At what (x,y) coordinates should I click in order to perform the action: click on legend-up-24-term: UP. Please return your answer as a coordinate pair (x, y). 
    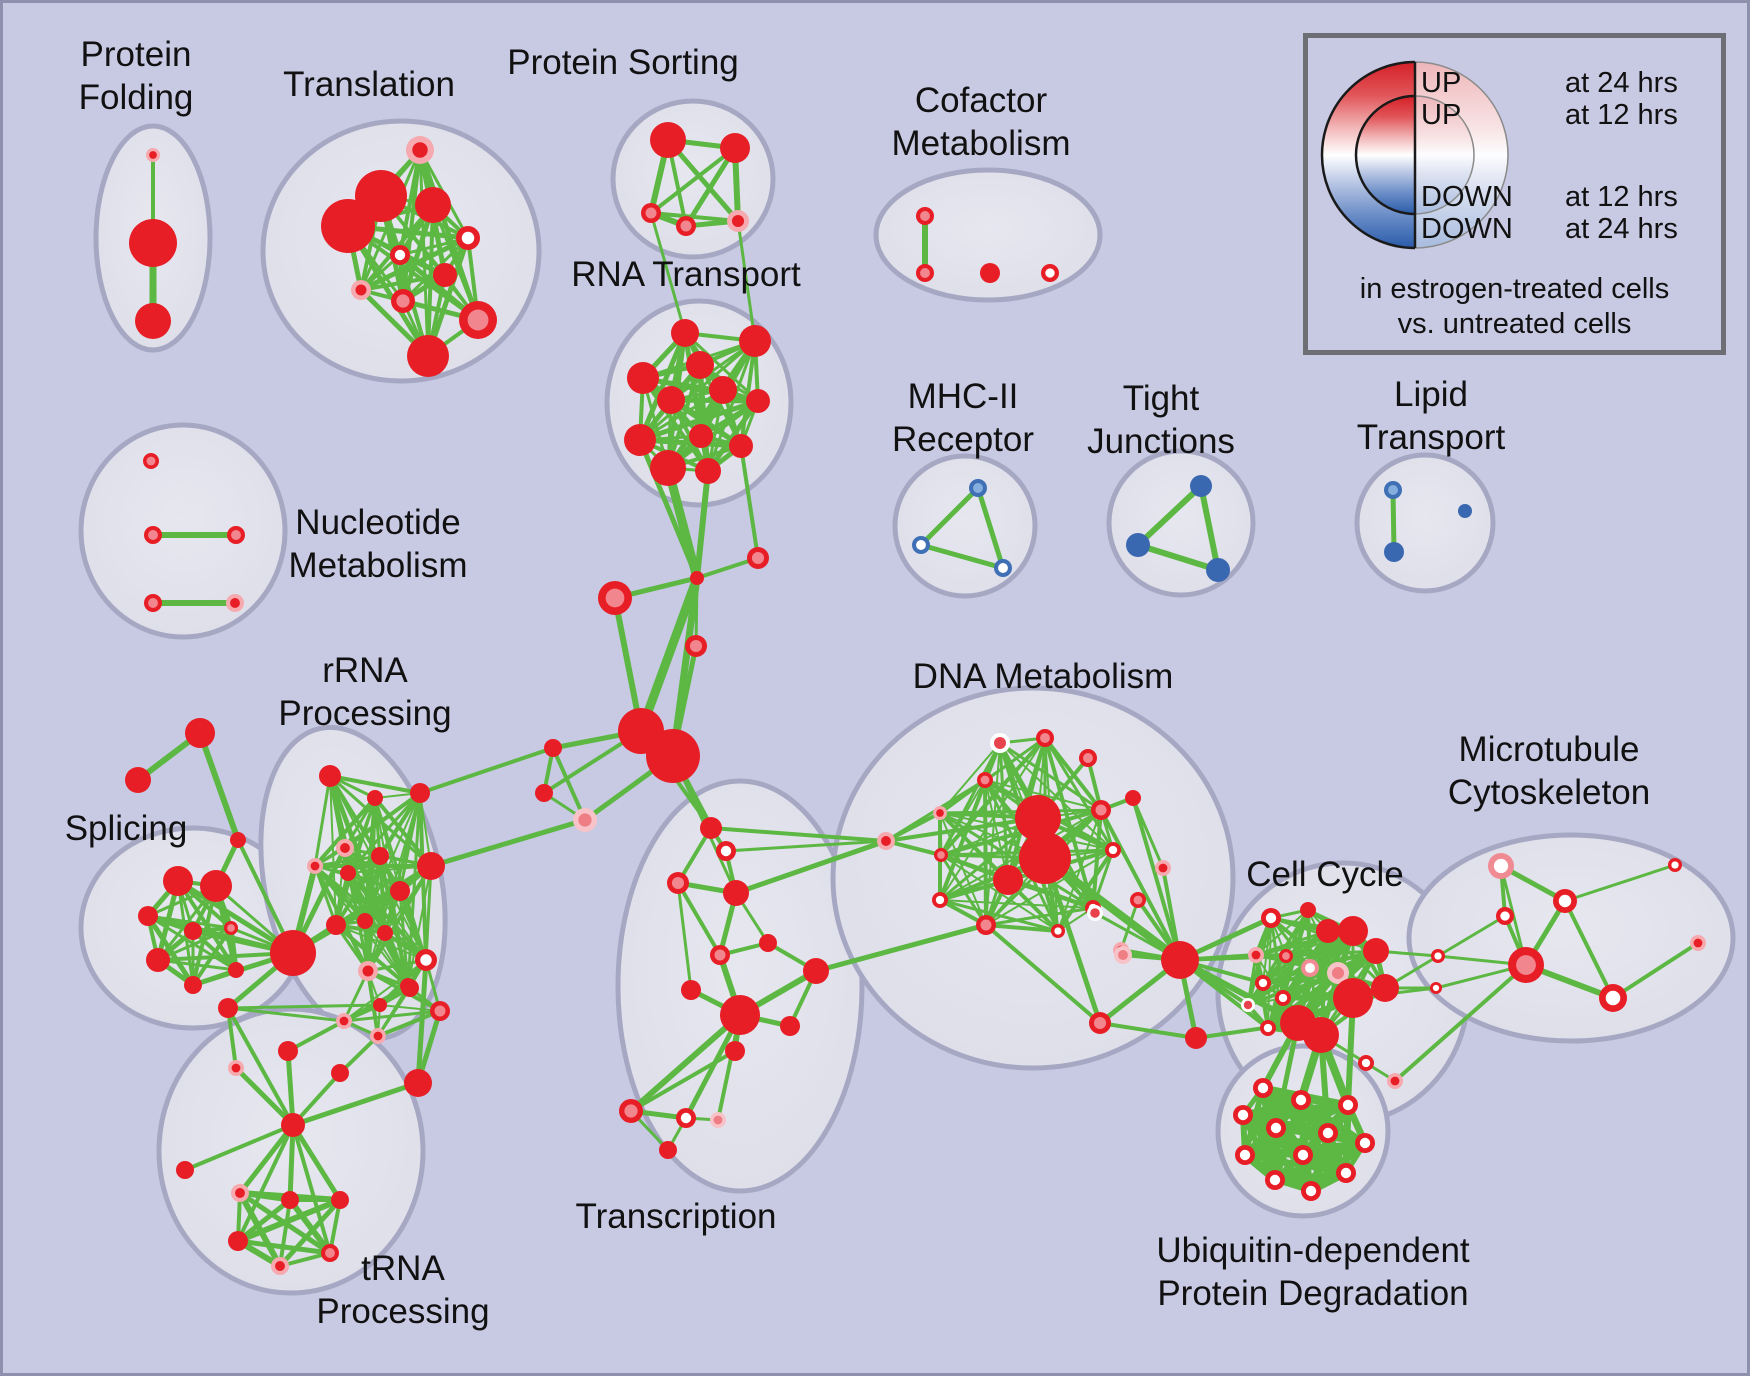
    Looking at the image, I should click on (1441, 83).